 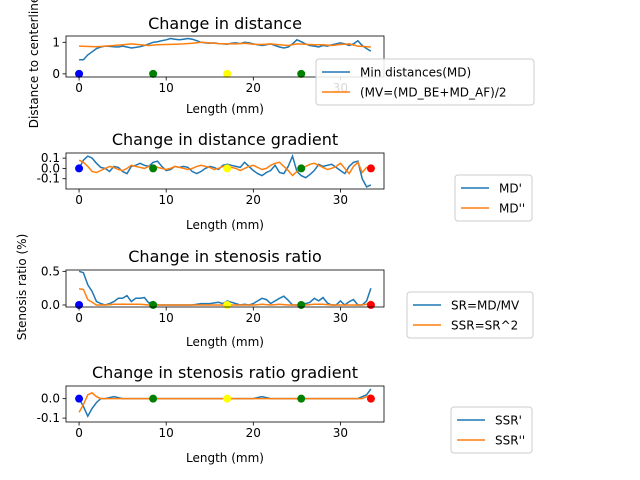 I want to click on legend: SSR' SSR'', so click(x=491, y=430).